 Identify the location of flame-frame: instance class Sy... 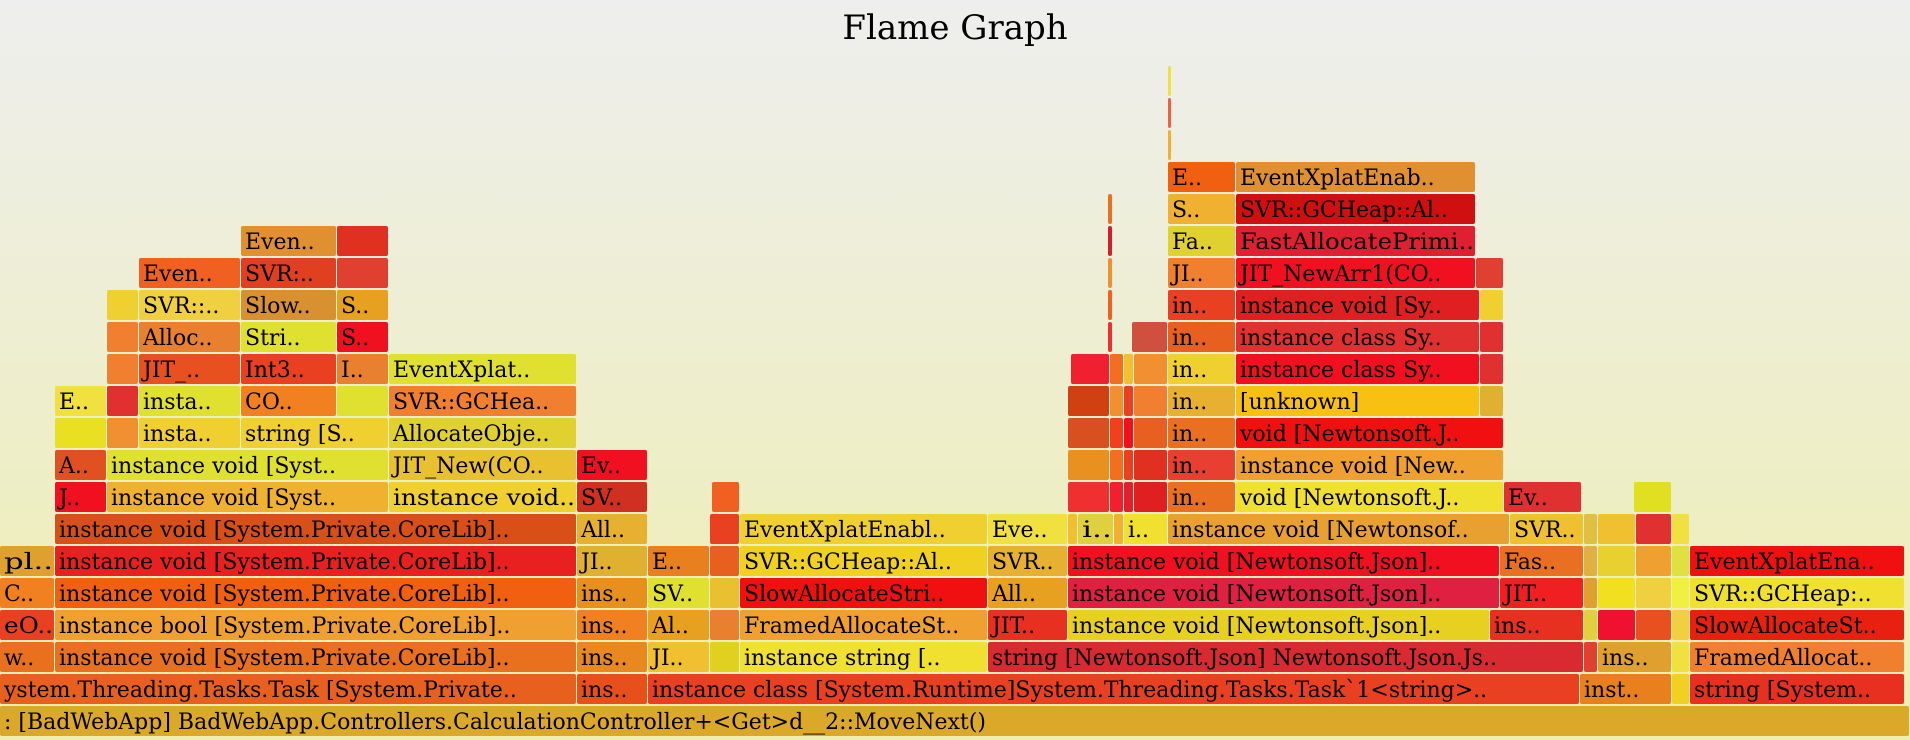
(1357, 337).